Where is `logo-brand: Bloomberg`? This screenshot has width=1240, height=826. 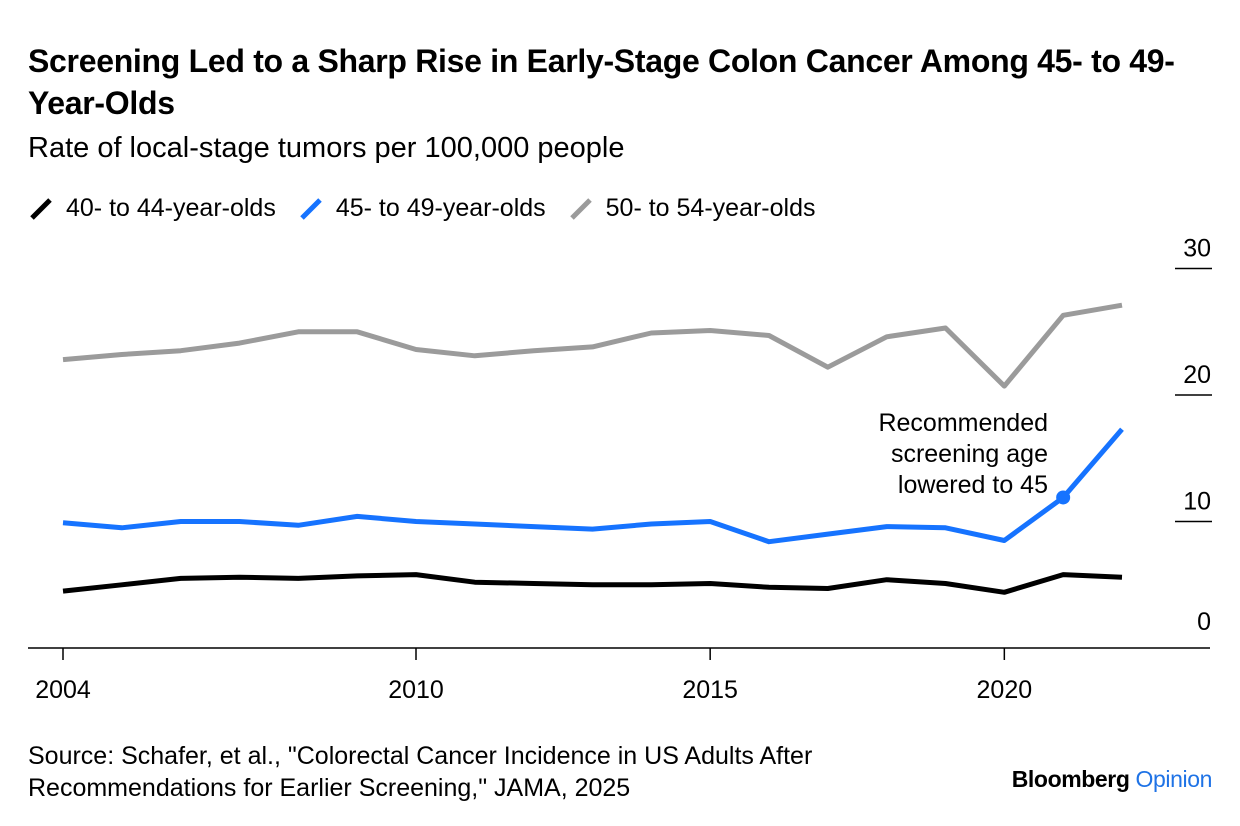
logo-brand: Bloomberg is located at coordinates (1070, 779).